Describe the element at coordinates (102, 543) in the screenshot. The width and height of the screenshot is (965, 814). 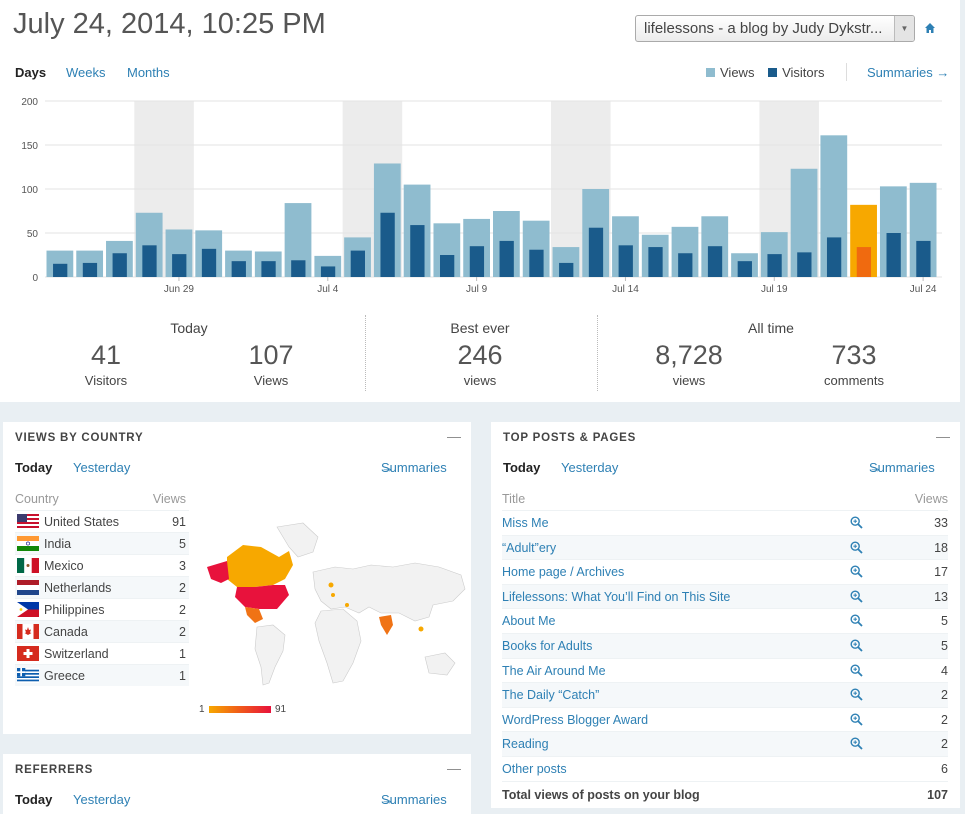
I see `table-row: India 5` at that location.